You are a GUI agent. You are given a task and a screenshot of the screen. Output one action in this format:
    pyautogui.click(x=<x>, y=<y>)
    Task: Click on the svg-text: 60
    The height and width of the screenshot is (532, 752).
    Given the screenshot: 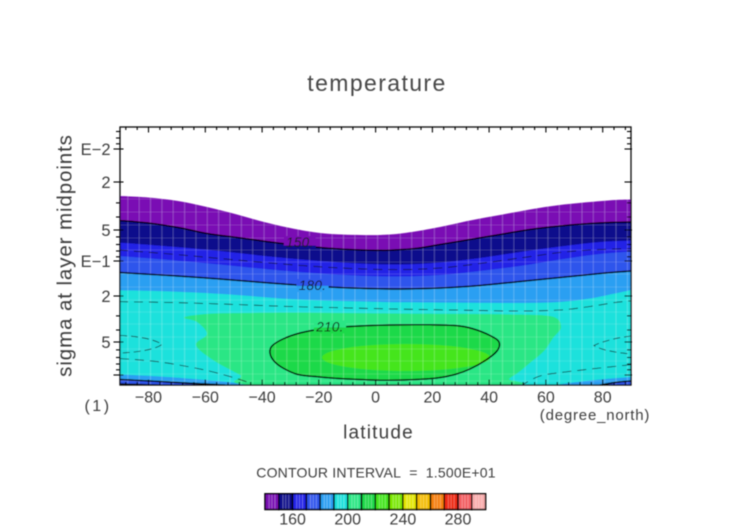 What is the action you would take?
    pyautogui.click(x=546, y=398)
    